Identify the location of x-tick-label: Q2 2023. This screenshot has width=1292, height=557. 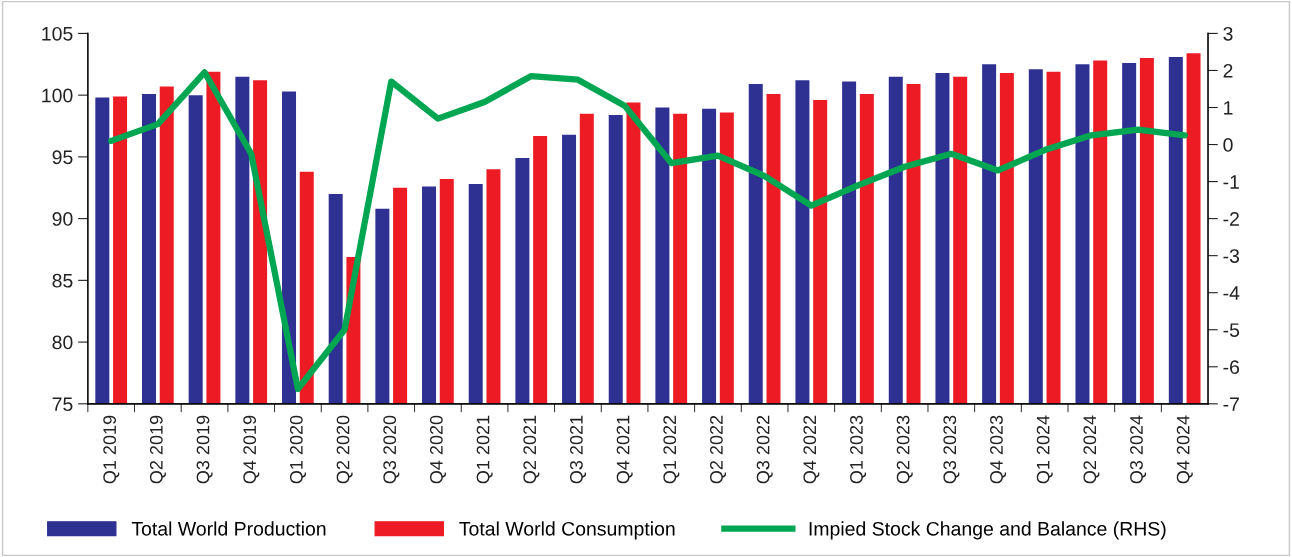
(904, 449).